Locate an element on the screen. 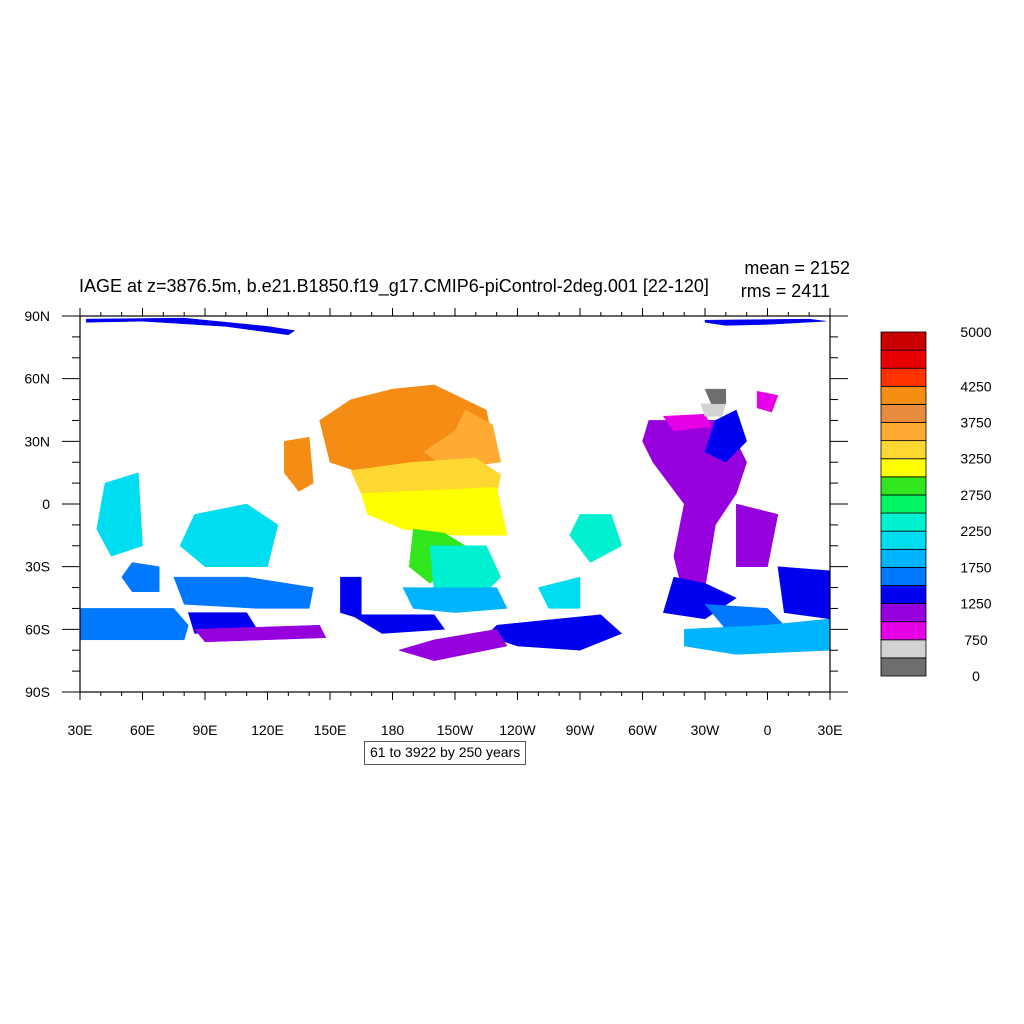 This screenshot has width=1024, height=1024. region-s-atlantic-lightblue is located at coordinates (559, 592).